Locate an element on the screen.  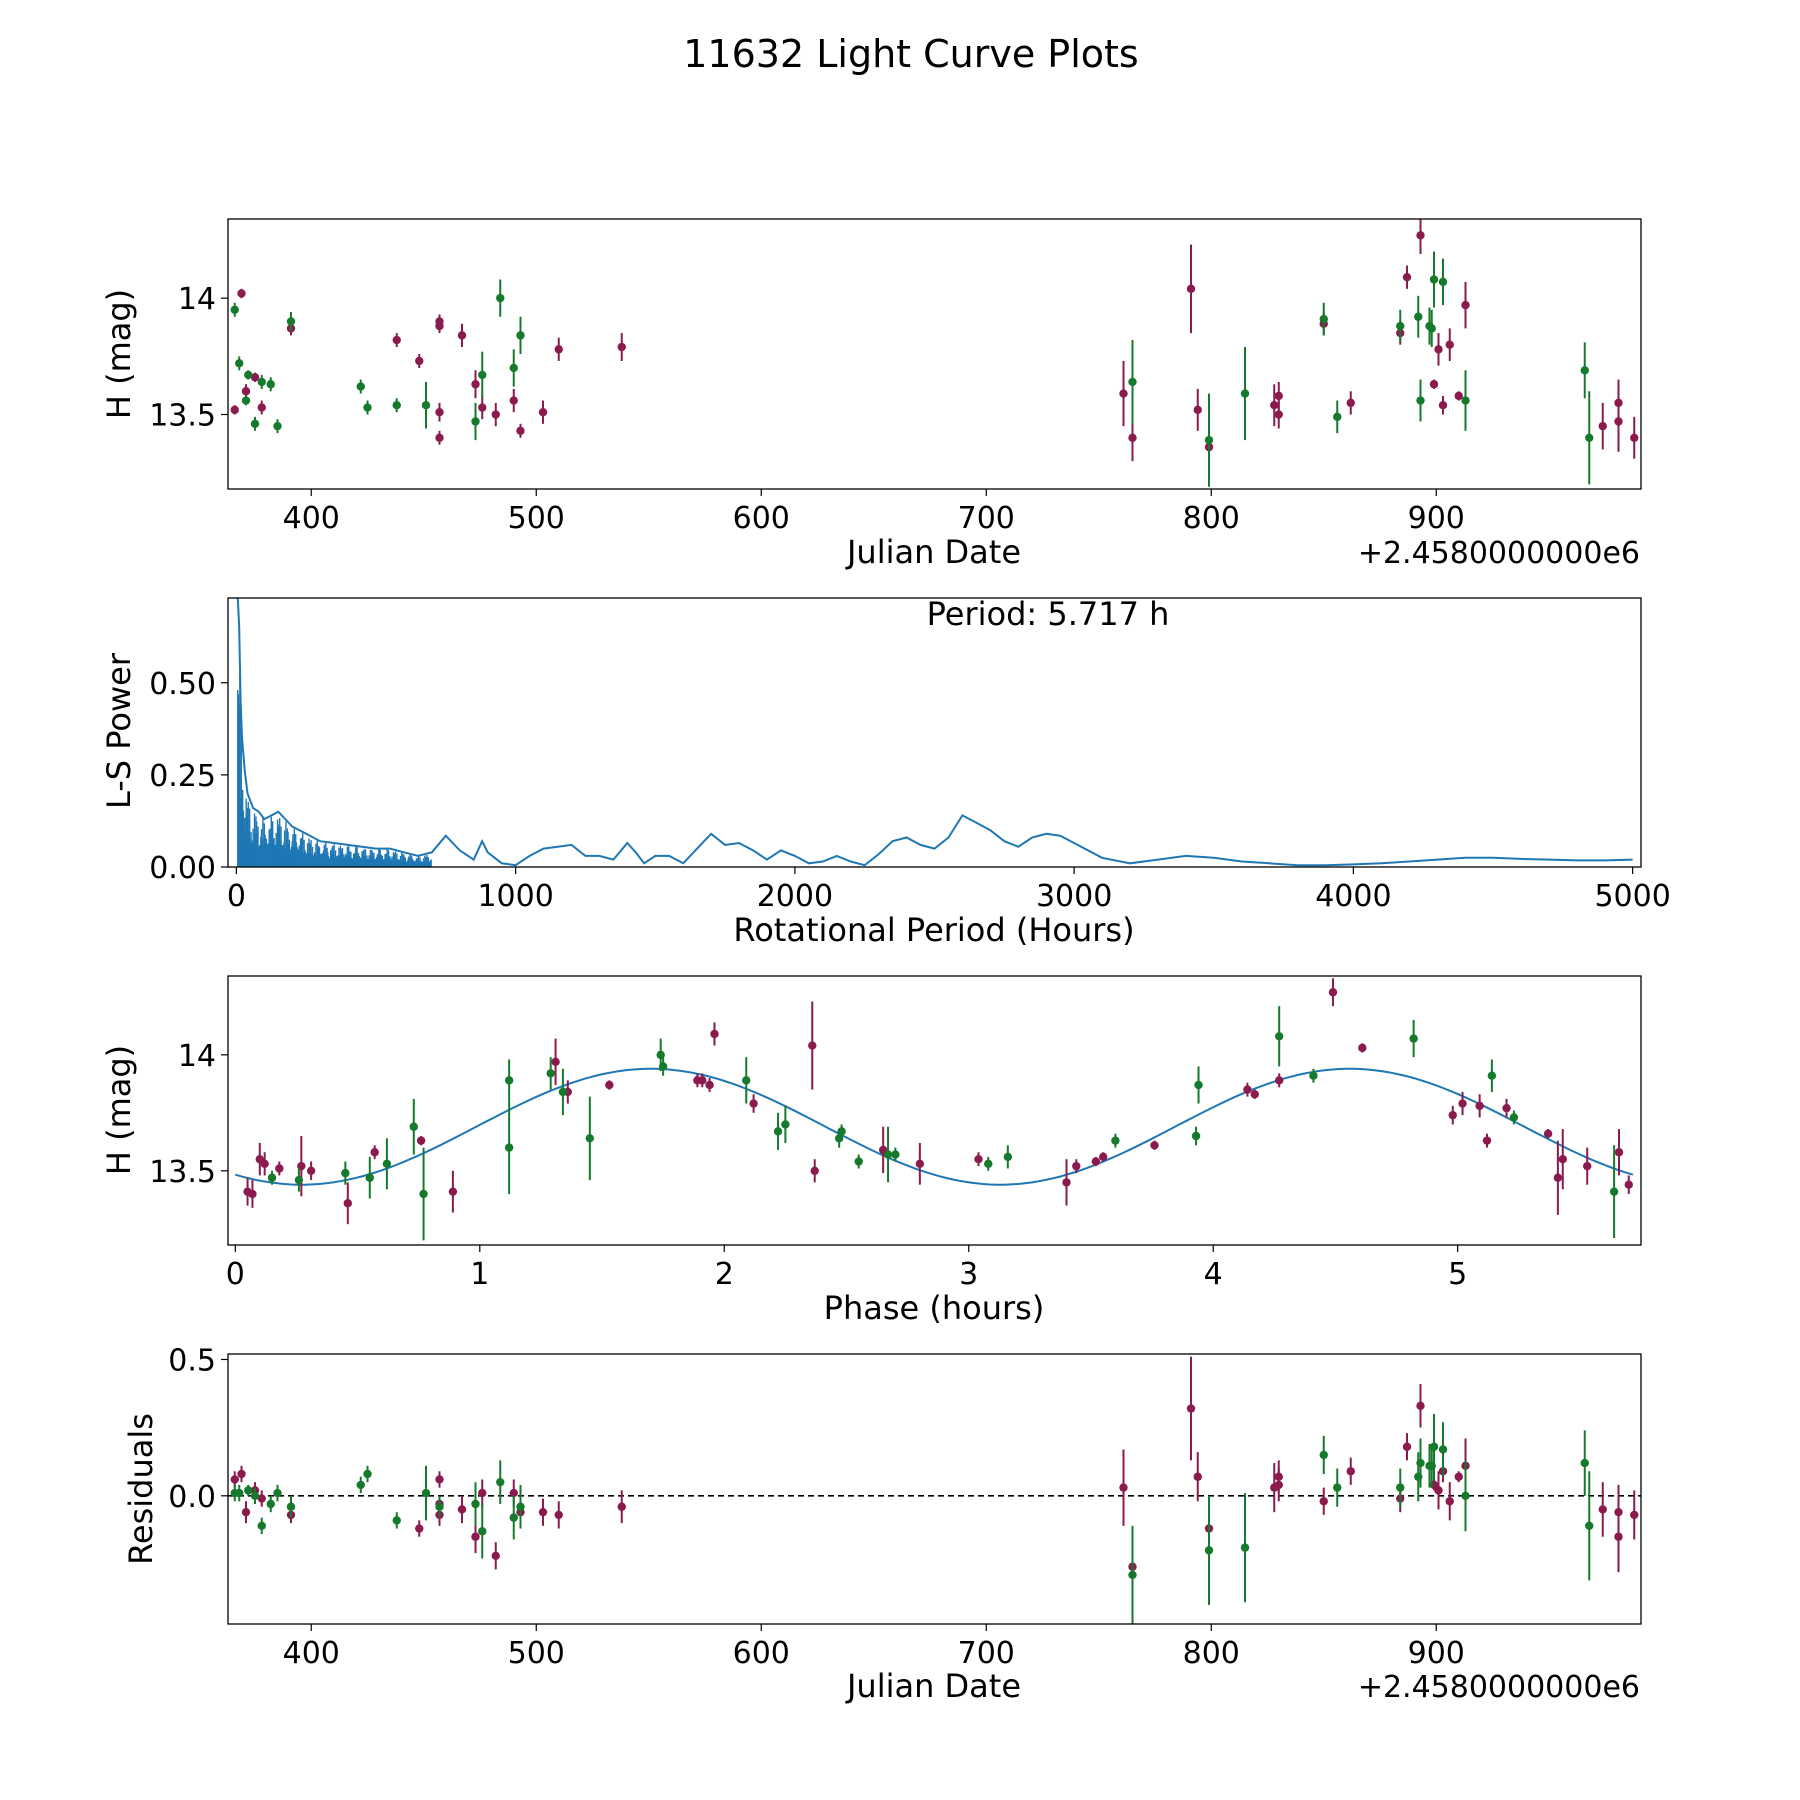
panel-3-offset-label: +2.4580000000e6 is located at coordinates (1499, 1687).